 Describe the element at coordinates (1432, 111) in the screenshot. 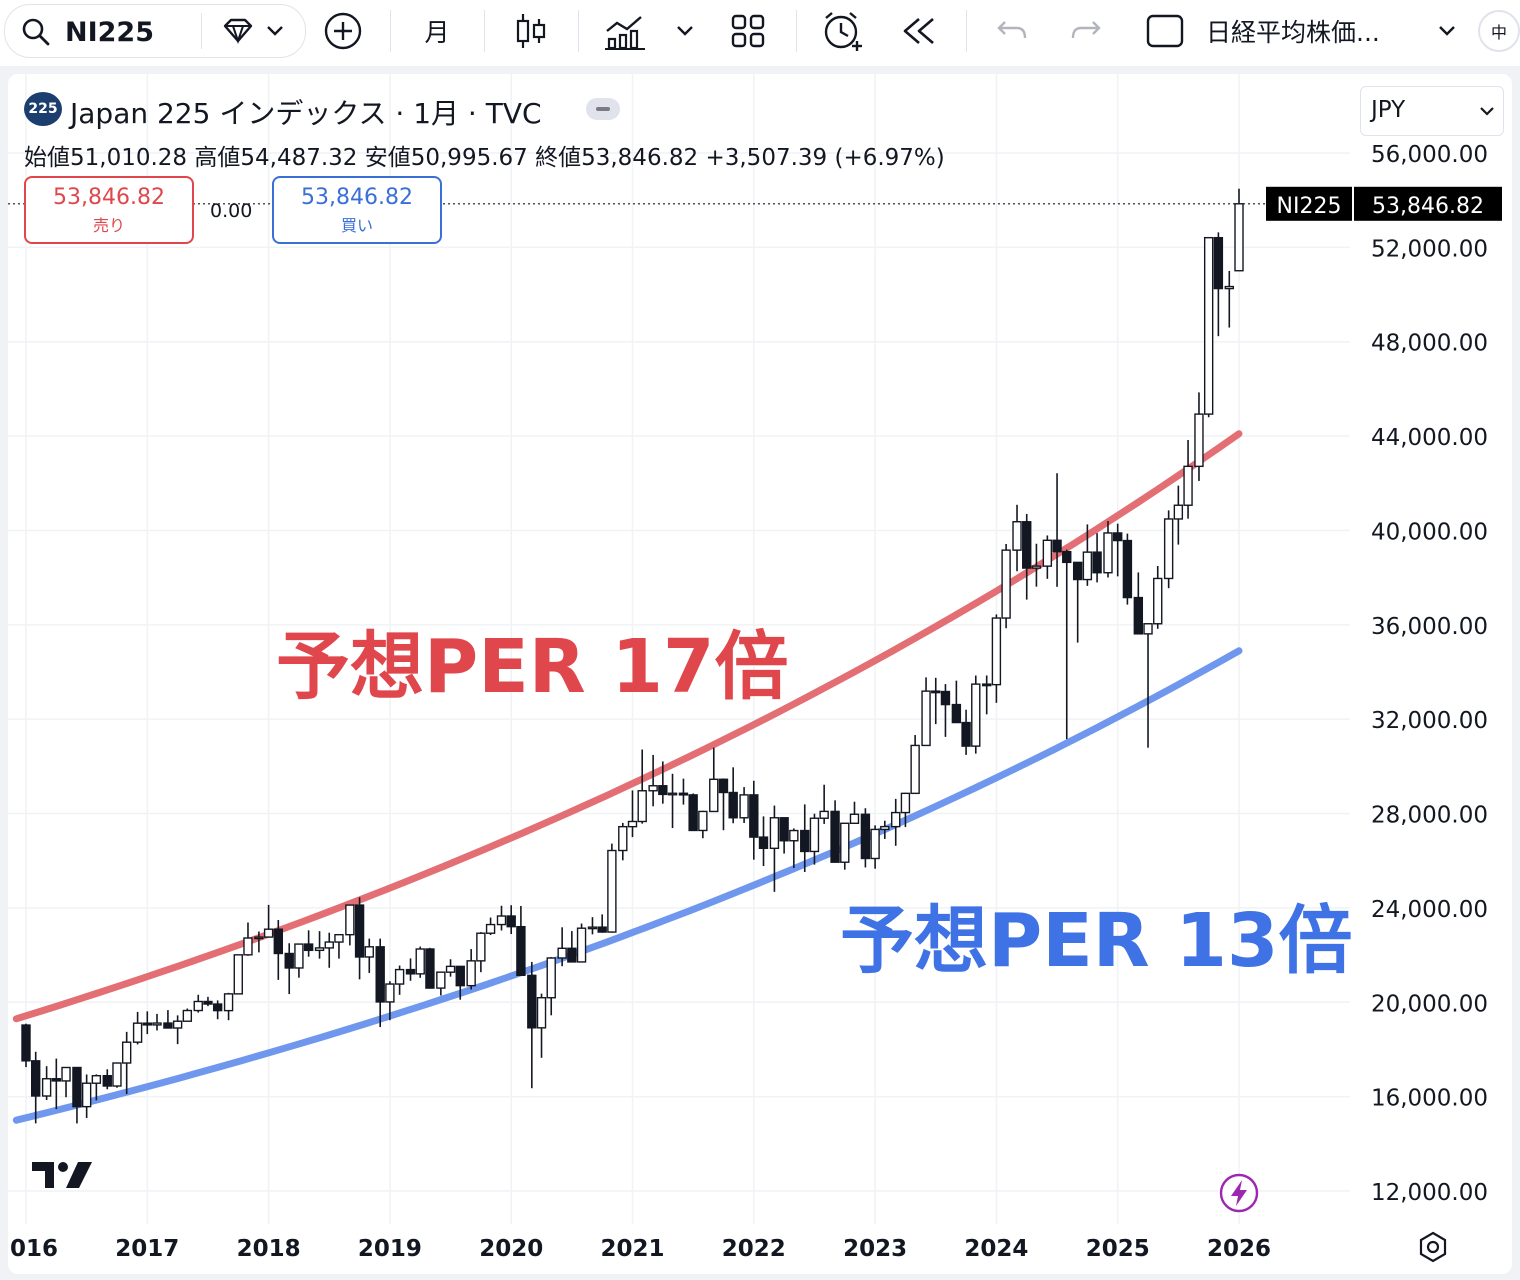

I see `currency-selector: JPY` at that location.